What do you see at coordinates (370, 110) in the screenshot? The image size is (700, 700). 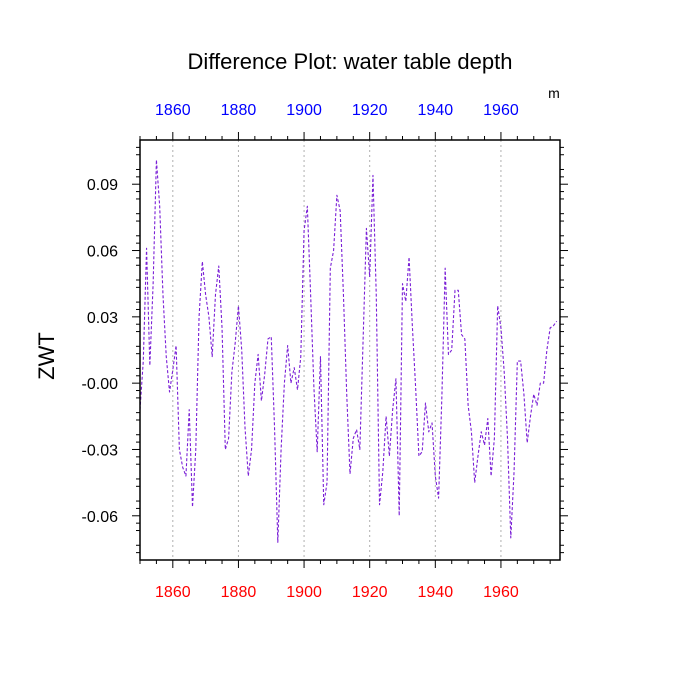 I see `x-tick-label-top: 1920` at bounding box center [370, 110].